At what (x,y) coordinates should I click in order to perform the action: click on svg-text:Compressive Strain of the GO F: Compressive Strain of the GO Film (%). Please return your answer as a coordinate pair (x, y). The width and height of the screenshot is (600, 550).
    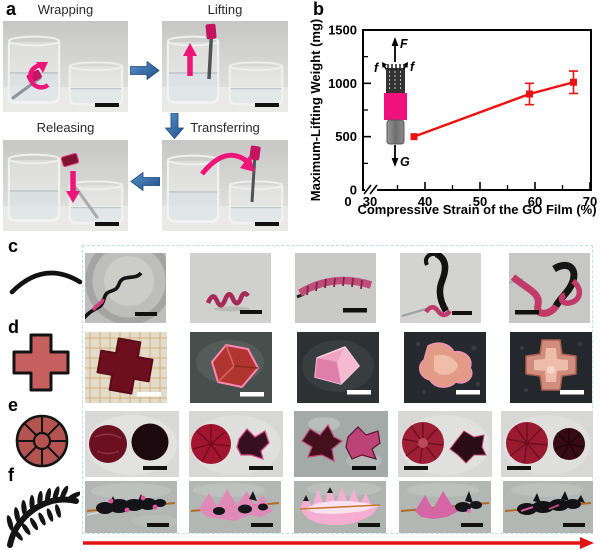
    Looking at the image, I should click on (476, 209).